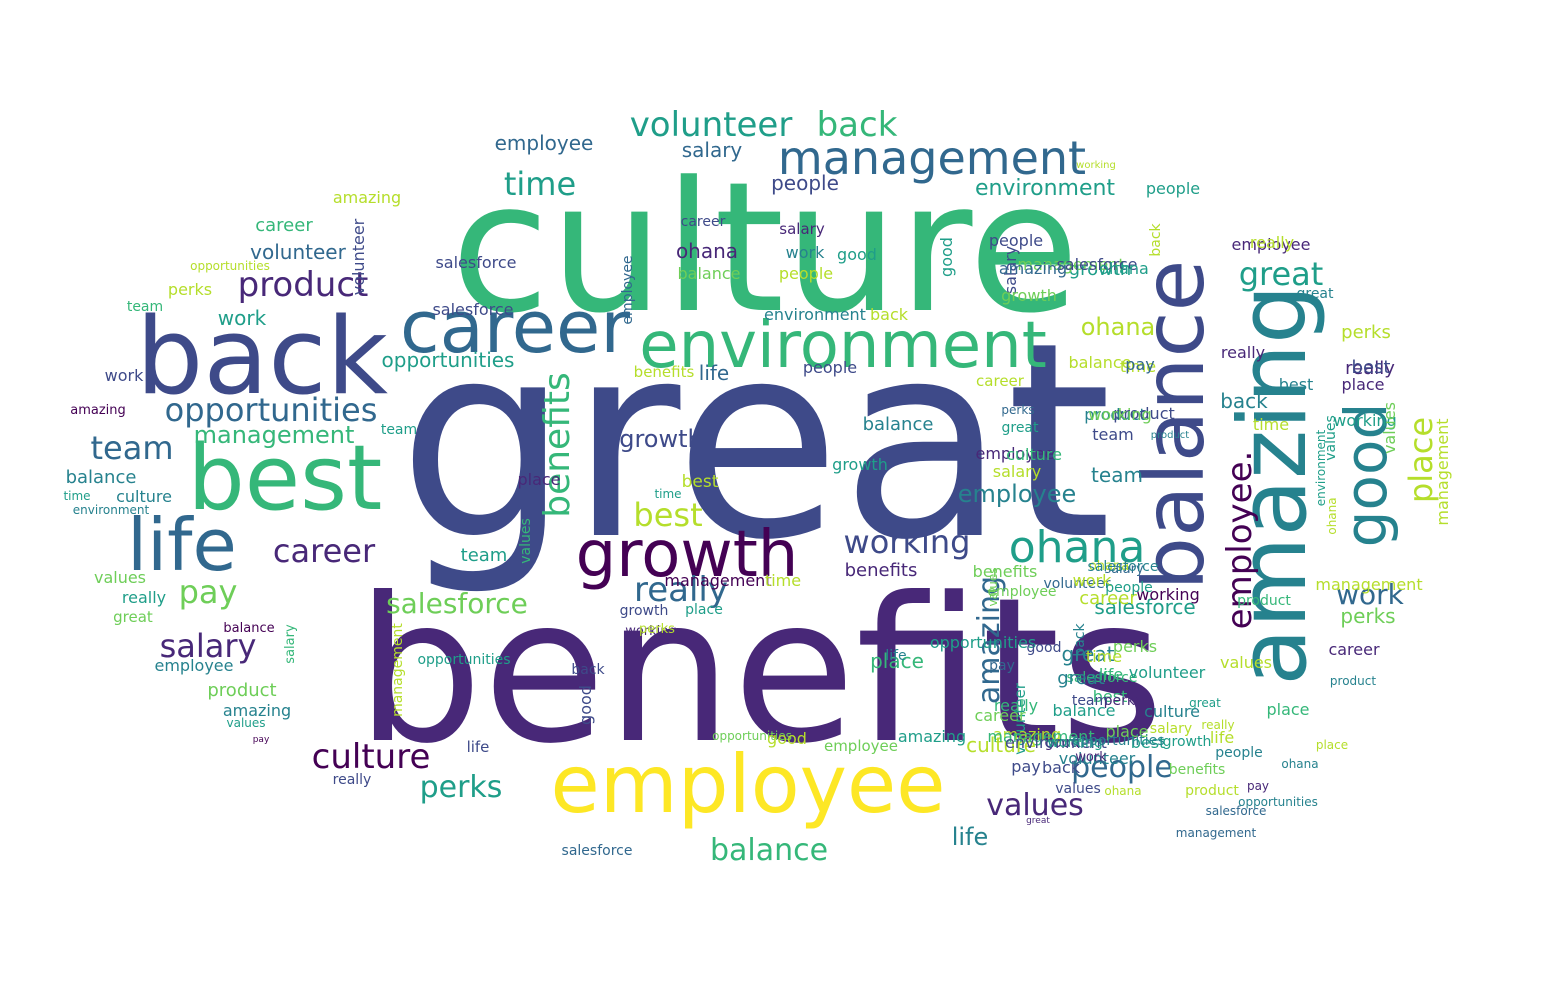 Image resolution: width=1556 pixels, height=986 pixels. I want to click on cloud-word-employee: employee., so click(1240, 540).